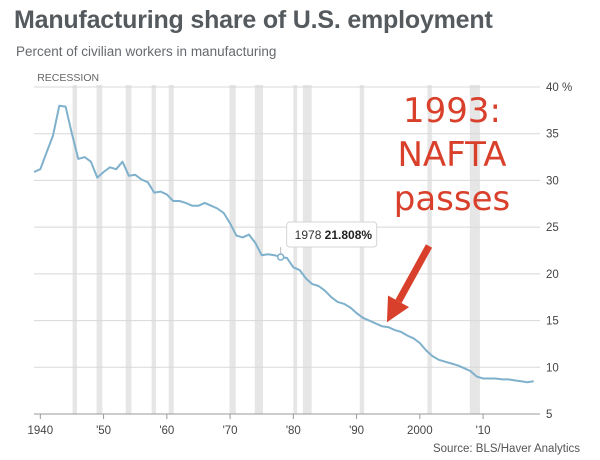 This screenshot has width=600, height=460. I want to click on x-tick-label: '60, so click(166, 431).